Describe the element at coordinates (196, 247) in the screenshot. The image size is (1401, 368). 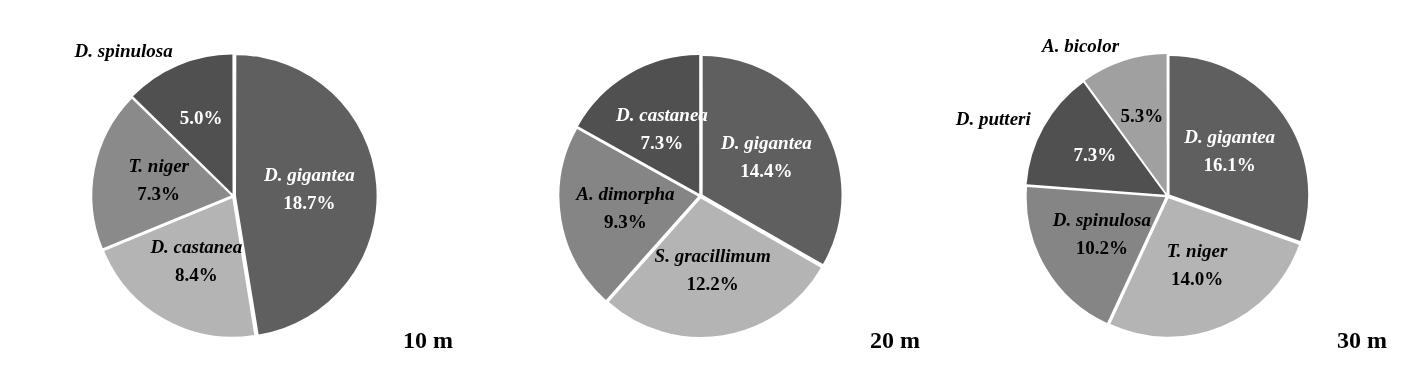
I see `slice-label: D. castanea` at that location.